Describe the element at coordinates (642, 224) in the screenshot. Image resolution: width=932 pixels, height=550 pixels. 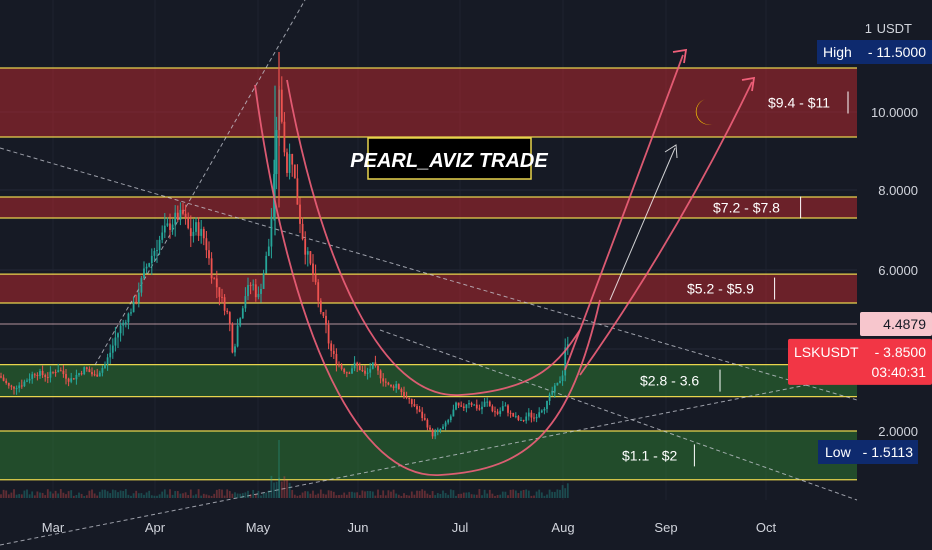
I see `white-arrow-line` at that location.